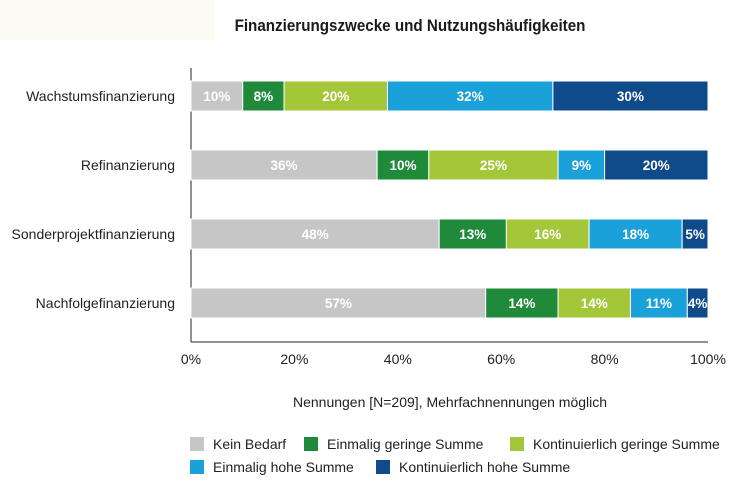 The width and height of the screenshot is (754, 489). What do you see at coordinates (708, 359) in the screenshot?
I see `x-tick-label: 100%` at bounding box center [708, 359].